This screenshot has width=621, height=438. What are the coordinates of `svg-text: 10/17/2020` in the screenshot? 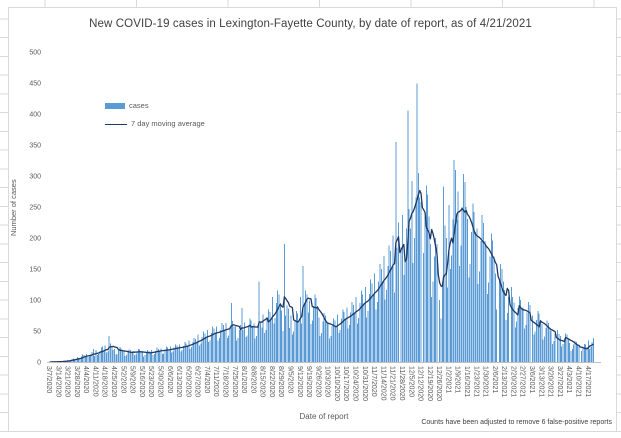 It's located at (345, 383).